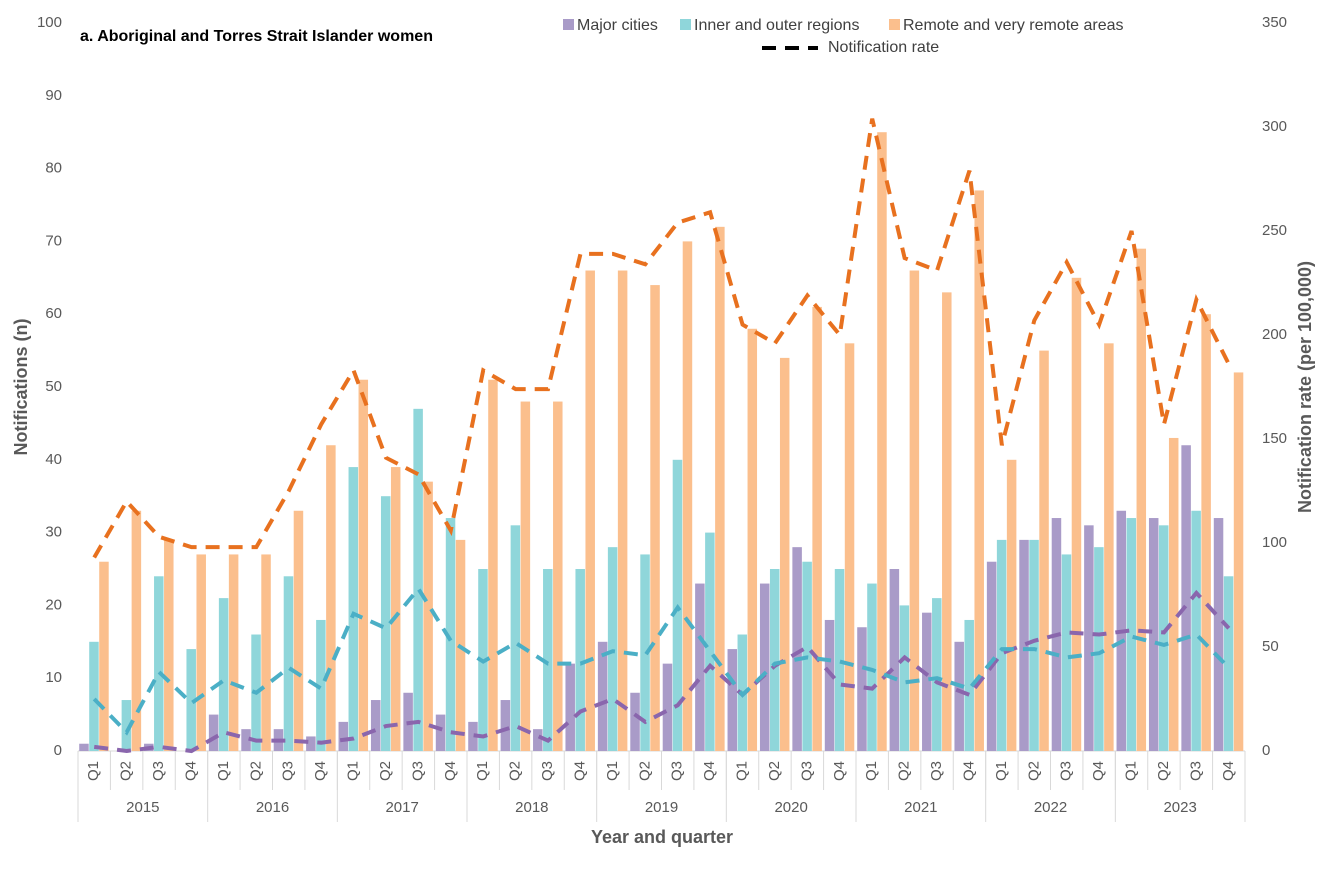  What do you see at coordinates (617, 25) in the screenshot?
I see `legend-label: Major cities` at bounding box center [617, 25].